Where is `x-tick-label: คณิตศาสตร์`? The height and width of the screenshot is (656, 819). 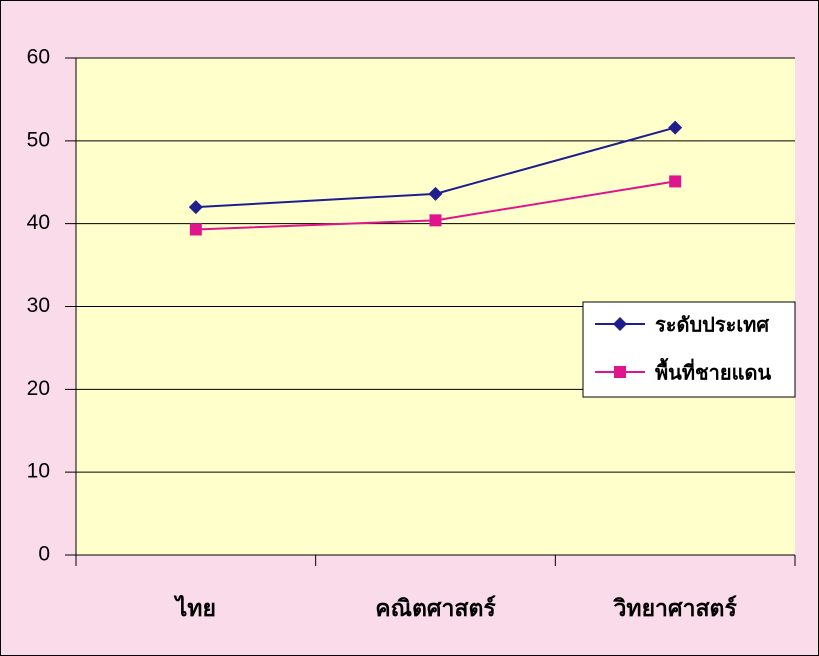 x-tick-label: คณิตศาสตร์ is located at coordinates (435, 608).